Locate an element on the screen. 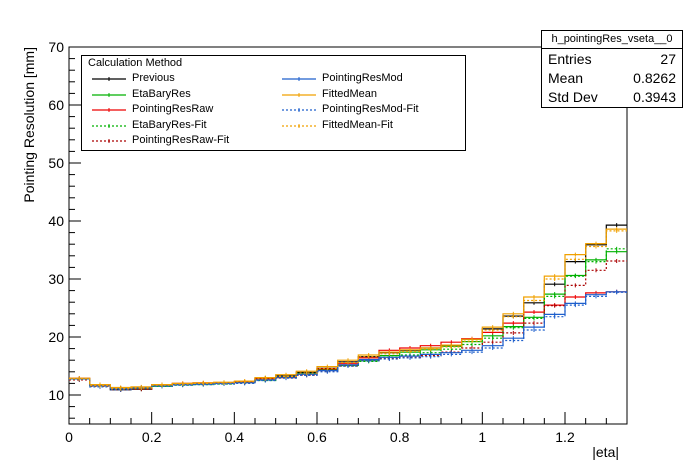  legend-label: EtaBaryRes-Fit is located at coordinates (169, 124).